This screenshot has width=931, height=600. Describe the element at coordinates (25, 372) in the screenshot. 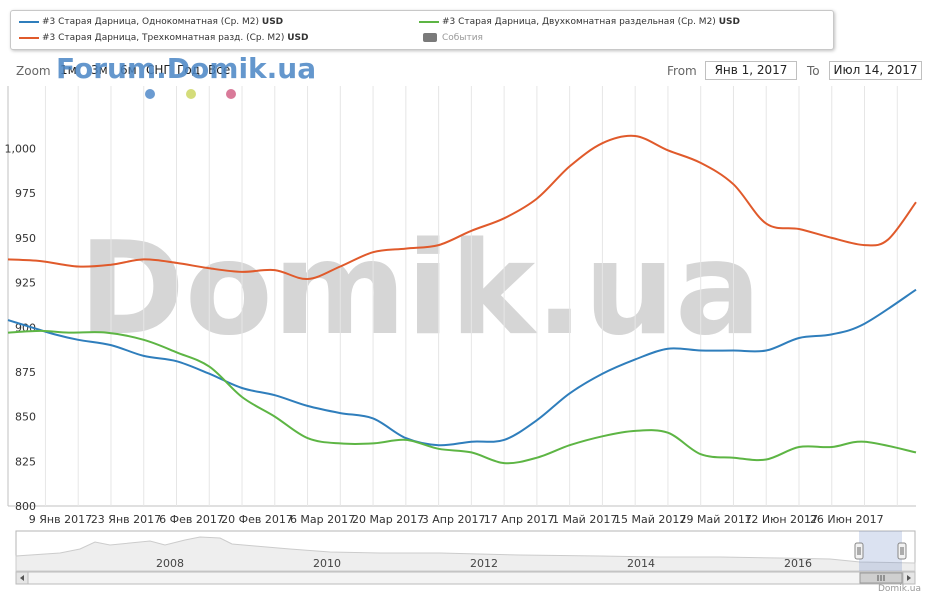

I see `y-tick-label: 875` at that location.